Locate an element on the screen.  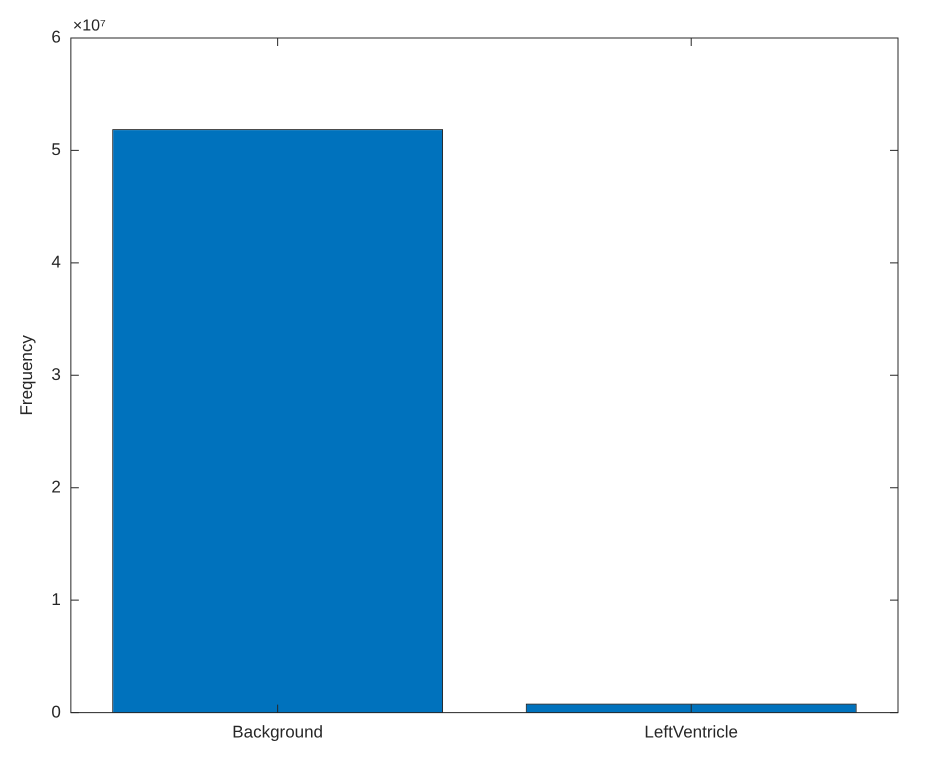
y-tick-label: 1 is located at coordinates (56, 599).